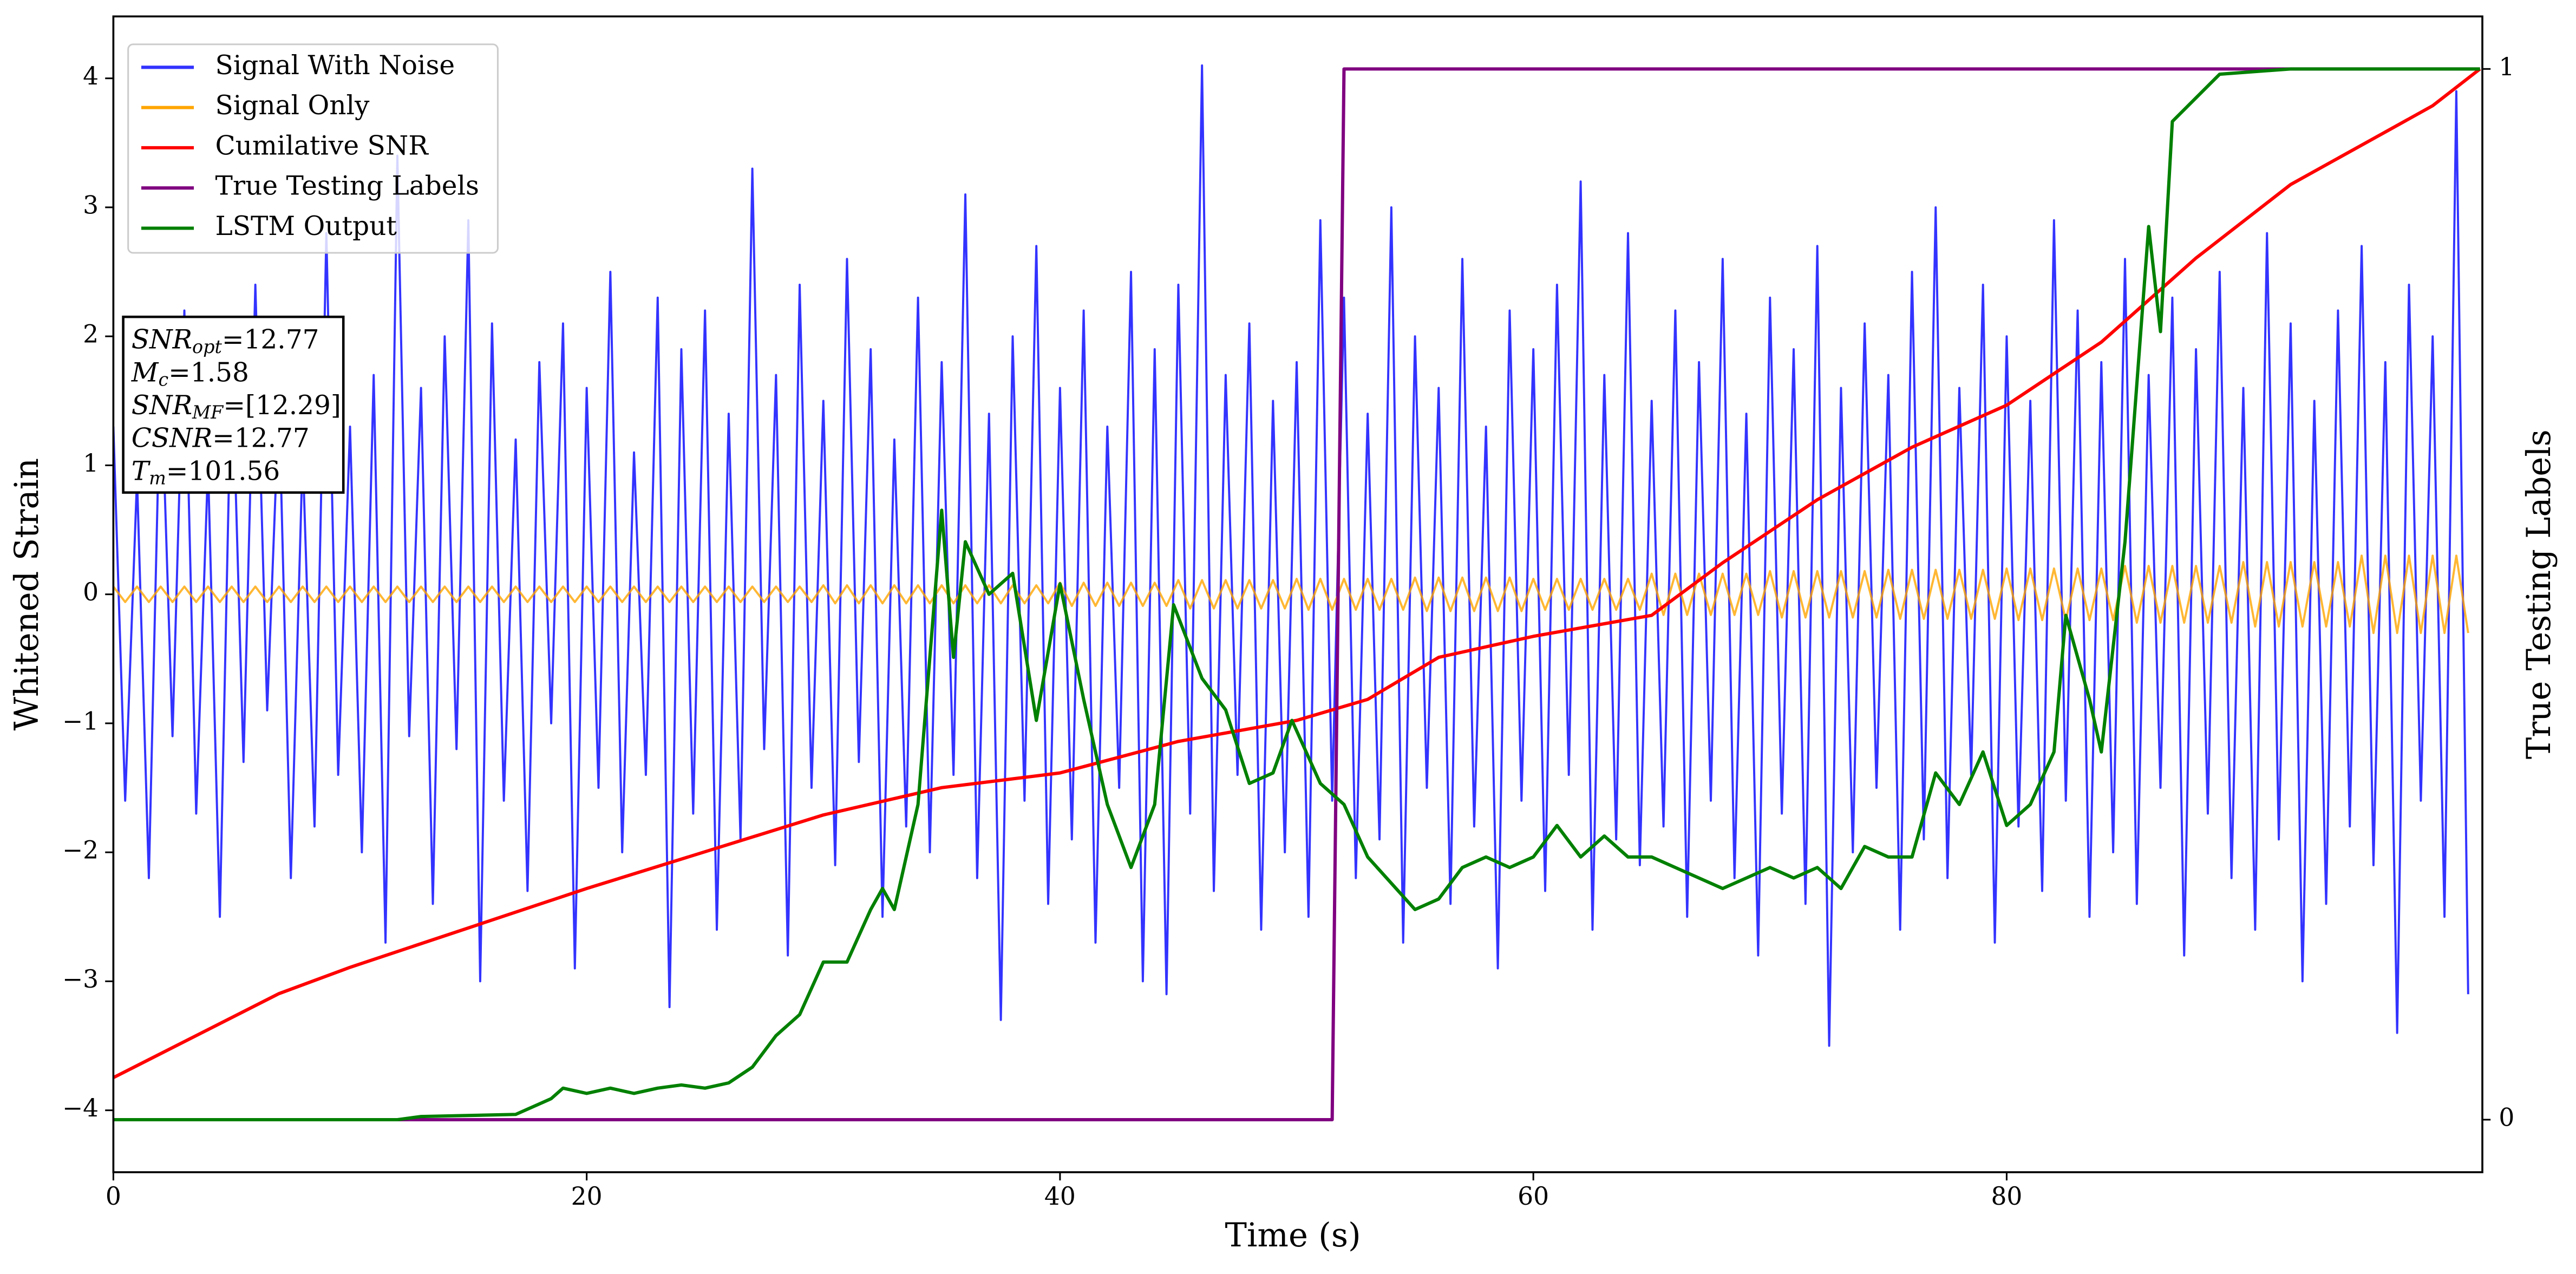 The image size is (2576, 1274). Describe the element at coordinates (1291, 594) in the screenshot. I see `series-line` at that location.